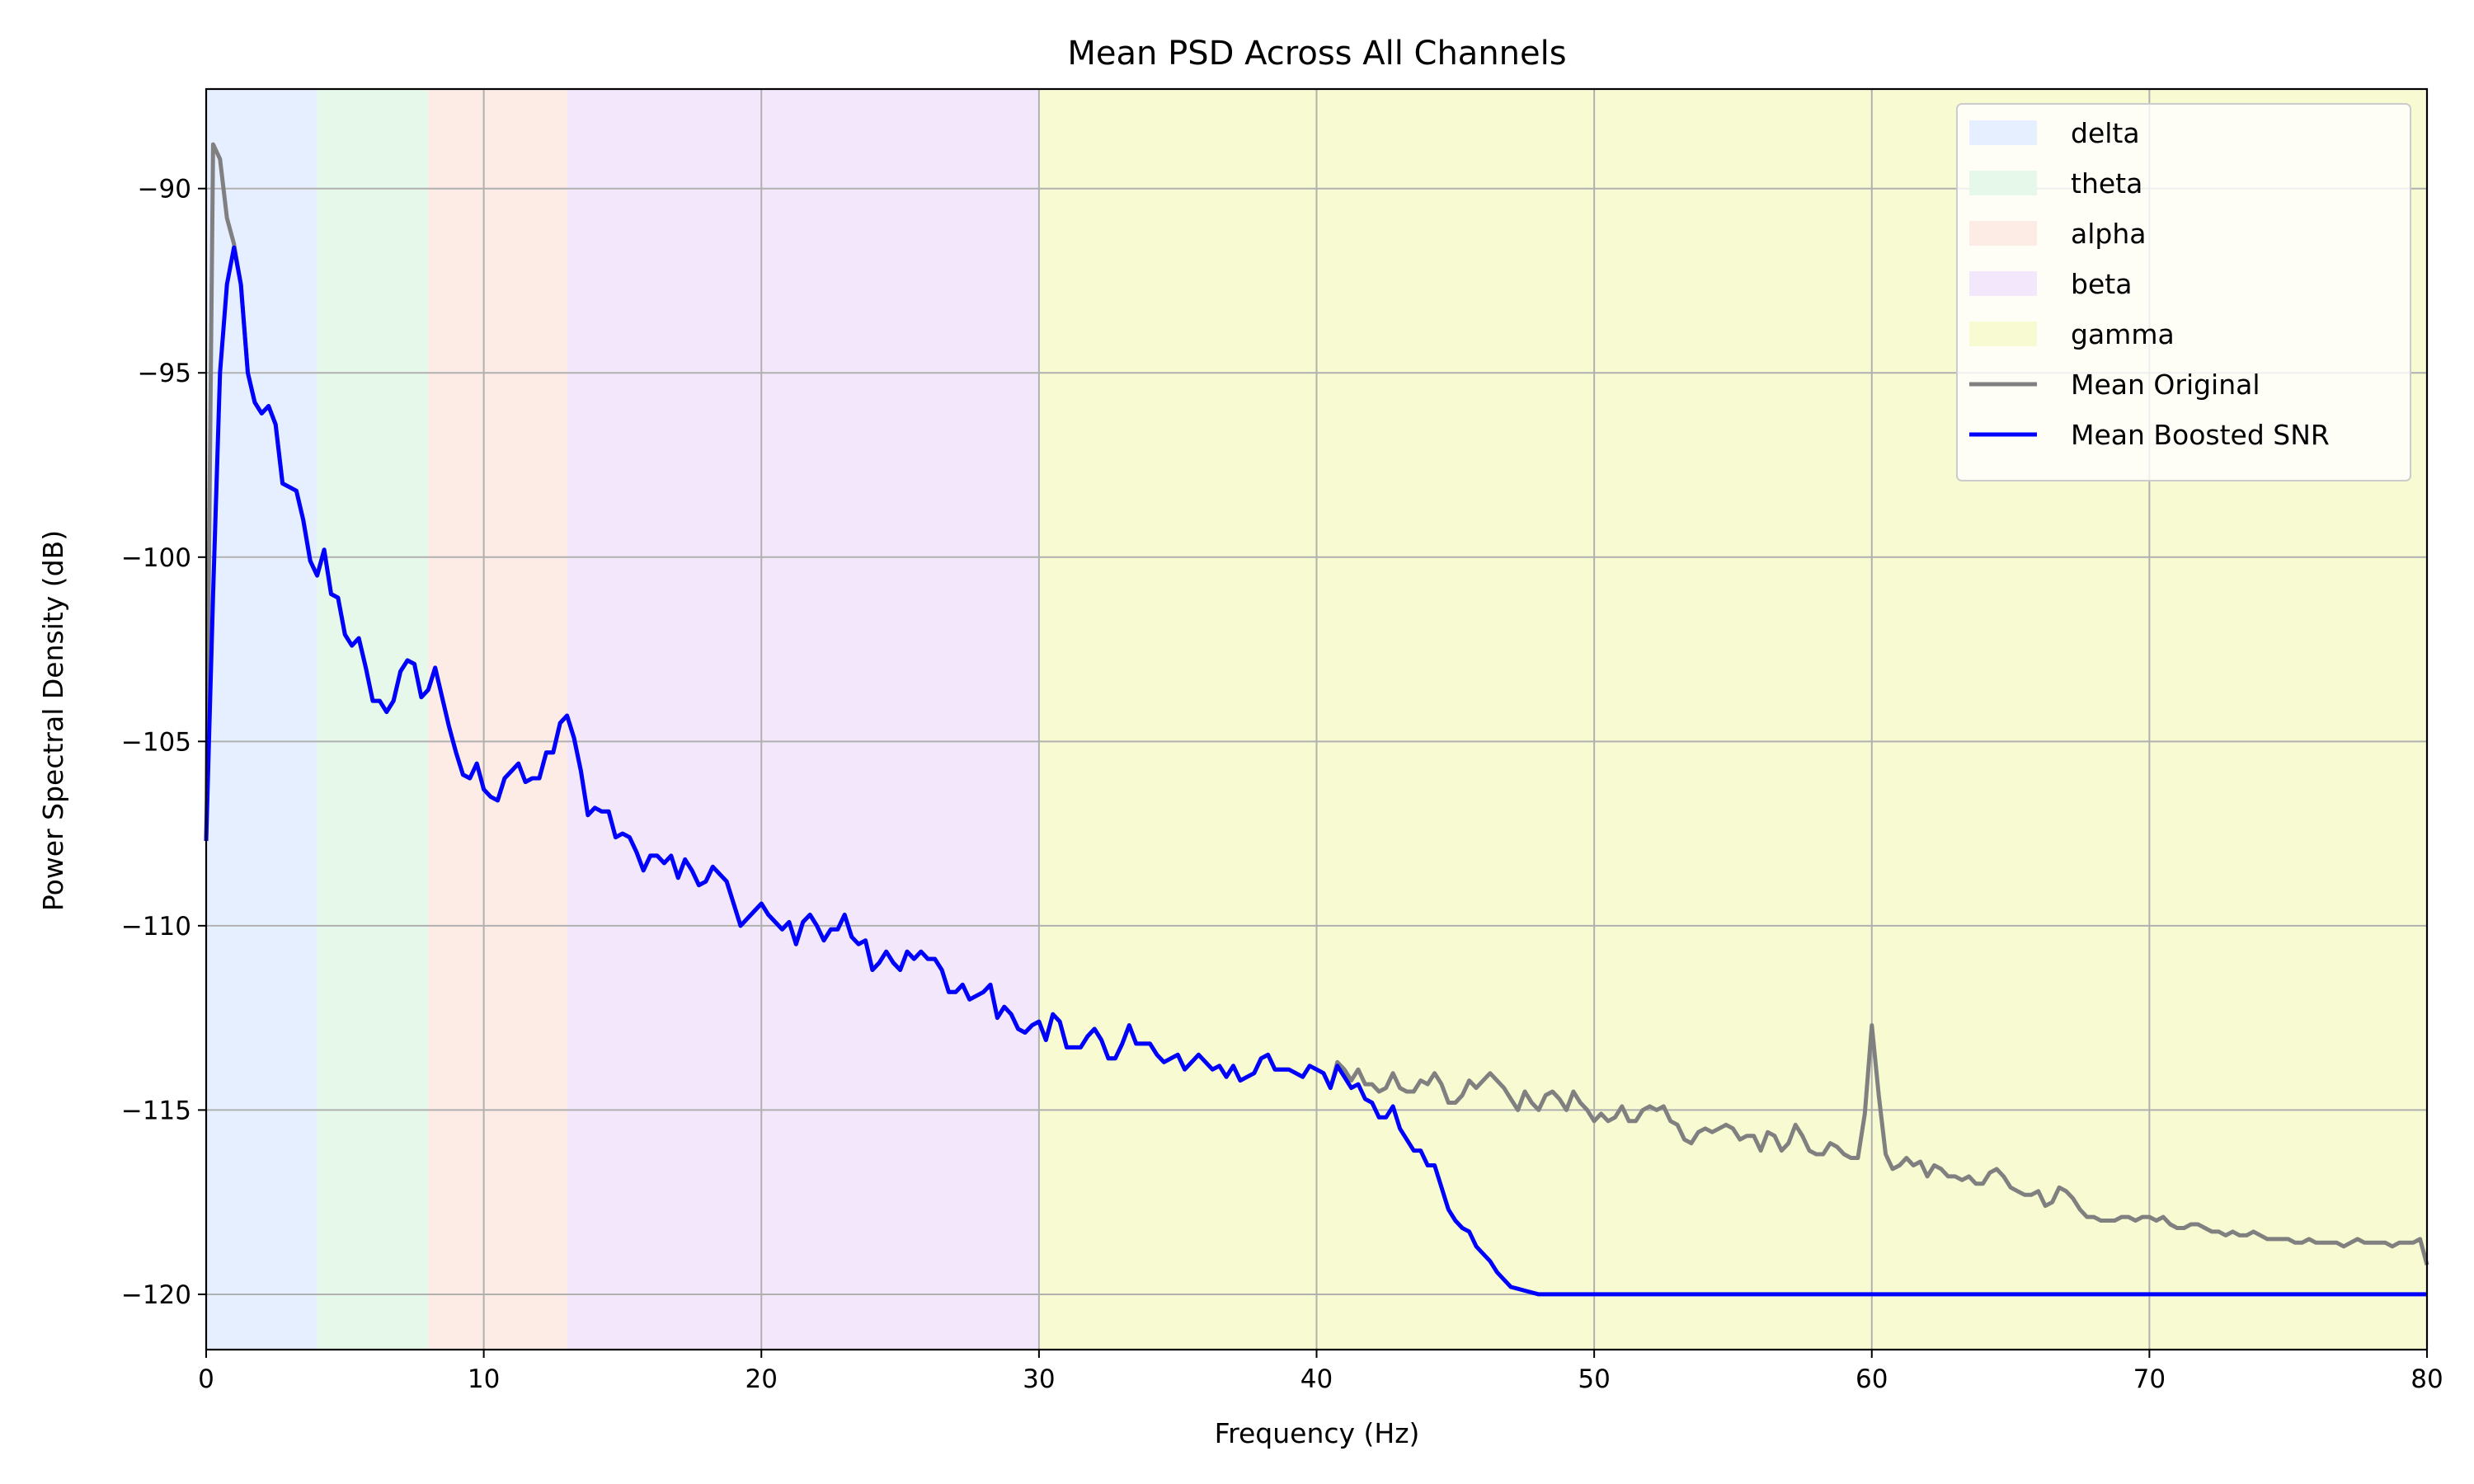 The height and width of the screenshot is (1484, 2474). Describe the element at coordinates (261, 719) in the screenshot. I see `band-delta` at that location.